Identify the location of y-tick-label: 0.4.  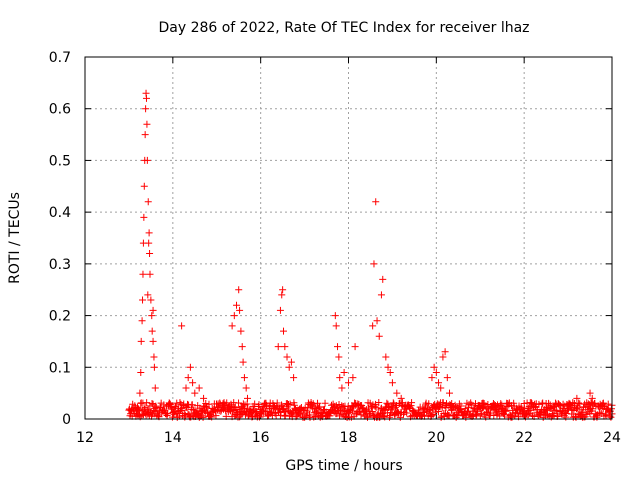
(60, 213).